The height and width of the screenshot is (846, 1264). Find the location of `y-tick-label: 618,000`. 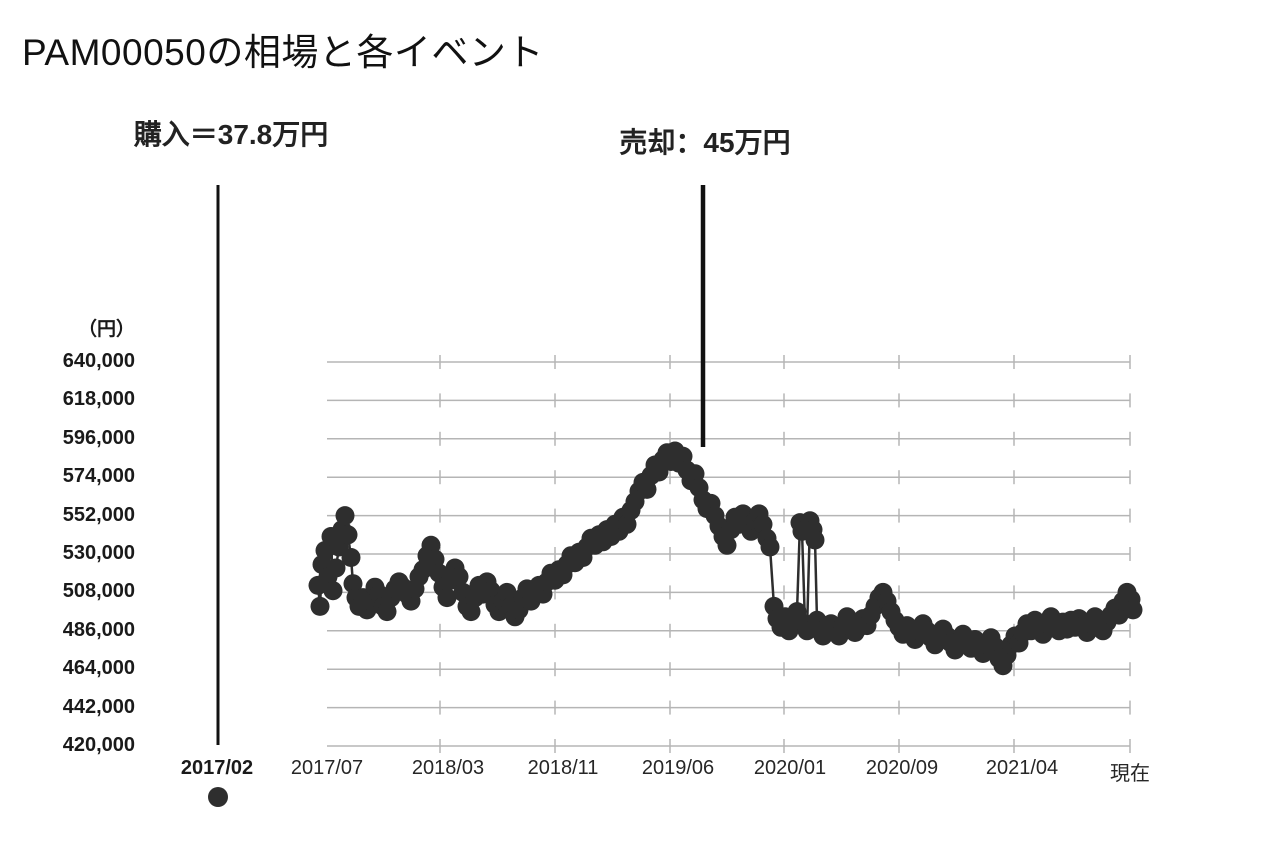

y-tick-label: 618,000 is located at coordinates (98, 399).